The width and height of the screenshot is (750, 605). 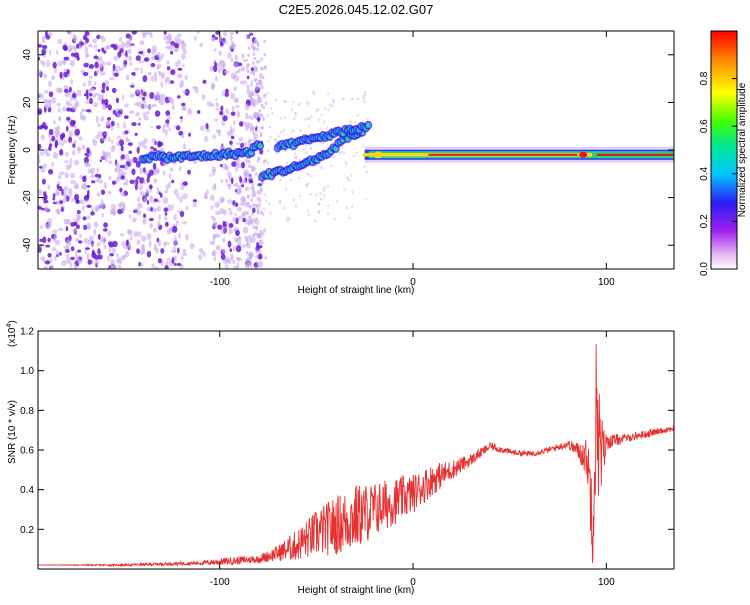 What do you see at coordinates (27, 332) in the screenshot?
I see `snr-y-tick-label: 1.2` at bounding box center [27, 332].